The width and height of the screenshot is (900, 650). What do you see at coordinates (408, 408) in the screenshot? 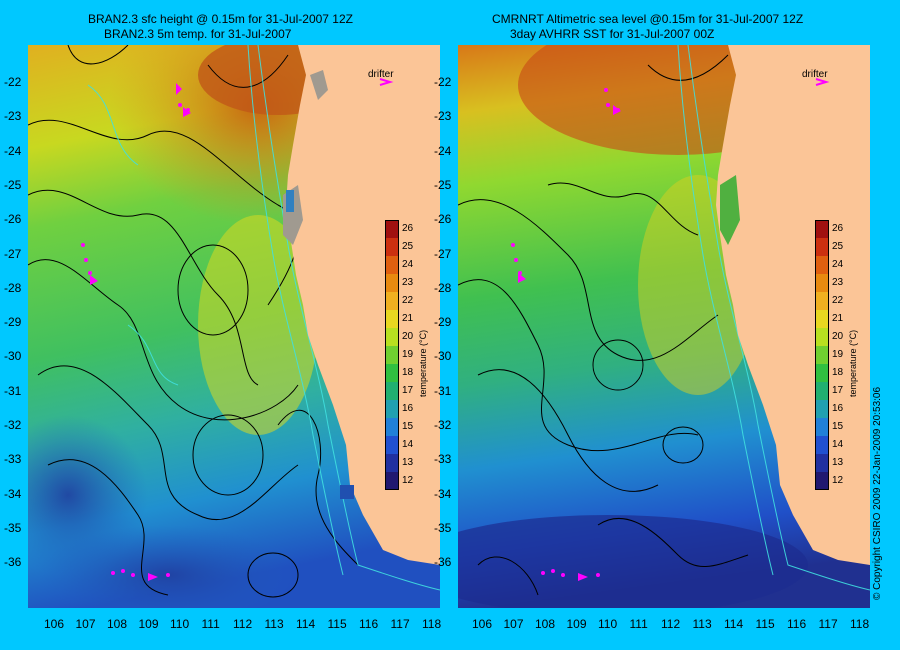
I see `colorbar-tick-label: 16` at bounding box center [408, 408].